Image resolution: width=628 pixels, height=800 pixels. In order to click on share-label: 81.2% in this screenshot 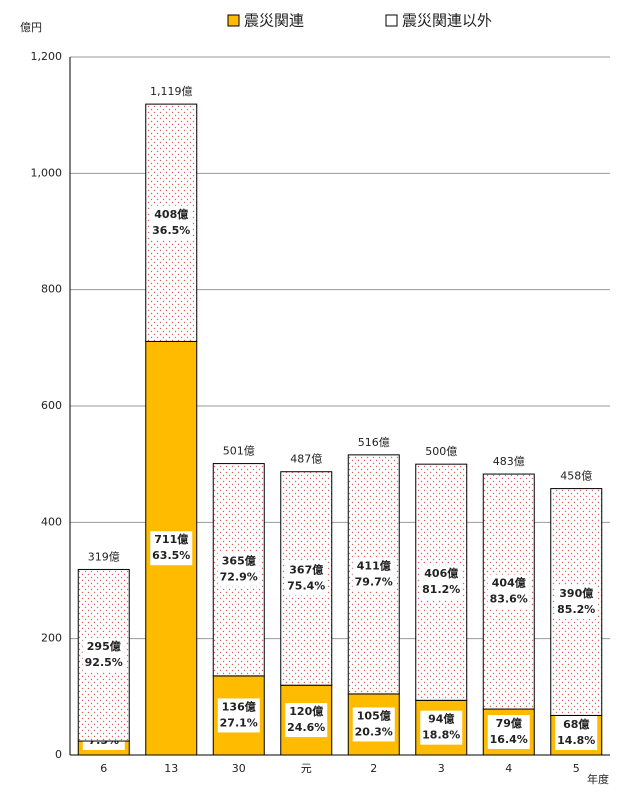, I will do `click(441, 589)`.